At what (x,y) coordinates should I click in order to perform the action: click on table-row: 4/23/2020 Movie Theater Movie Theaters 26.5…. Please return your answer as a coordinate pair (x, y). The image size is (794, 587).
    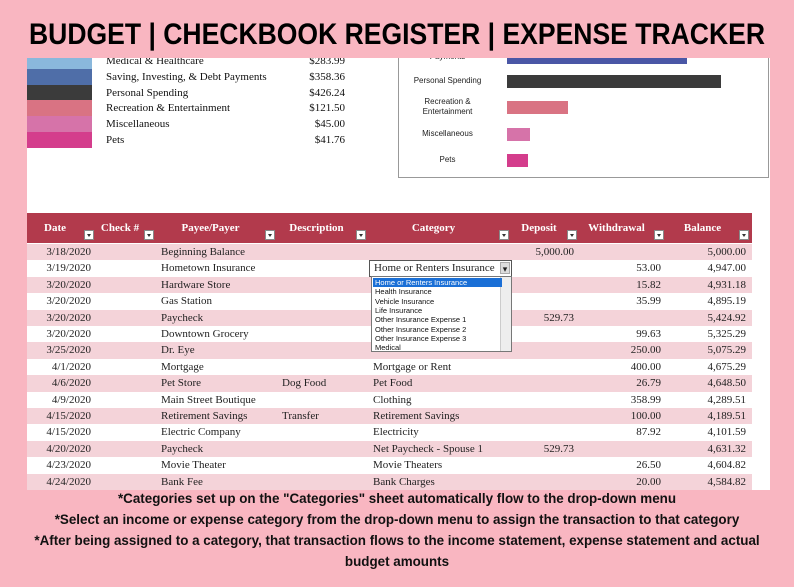
    Looking at the image, I should click on (389, 465).